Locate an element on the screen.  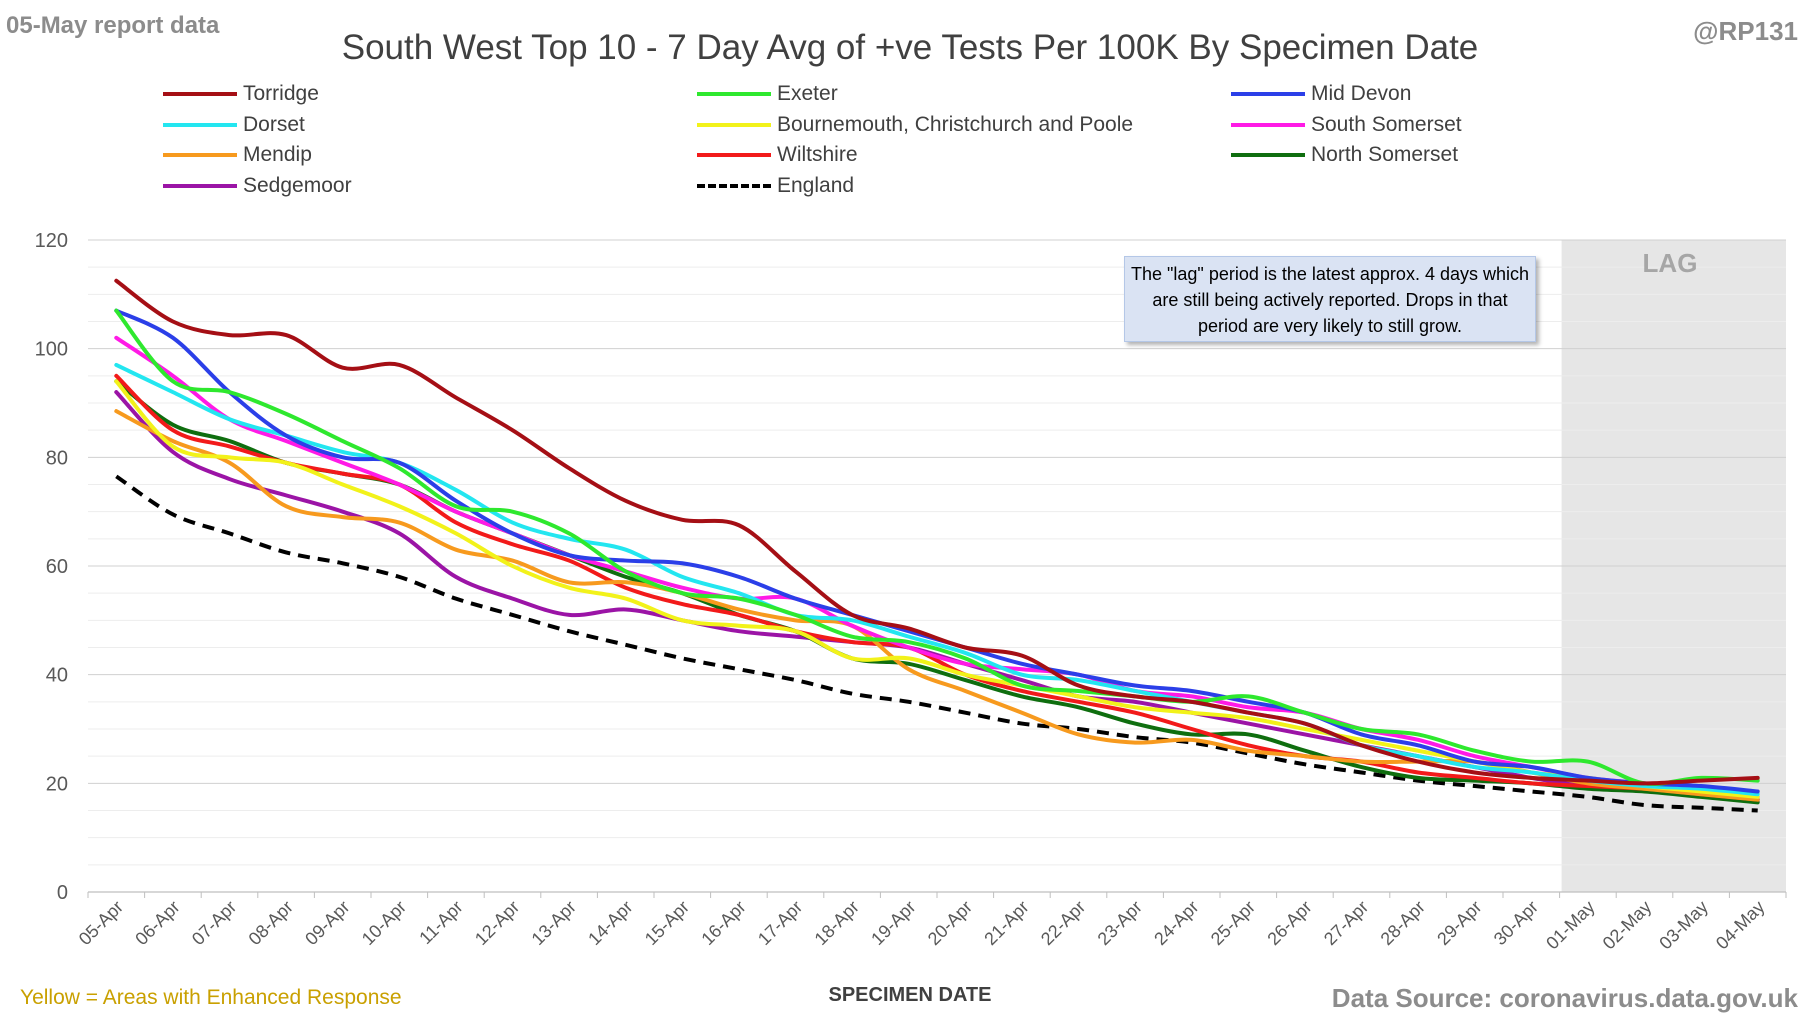
y-tick-label: 100 is located at coordinates (51, 350).